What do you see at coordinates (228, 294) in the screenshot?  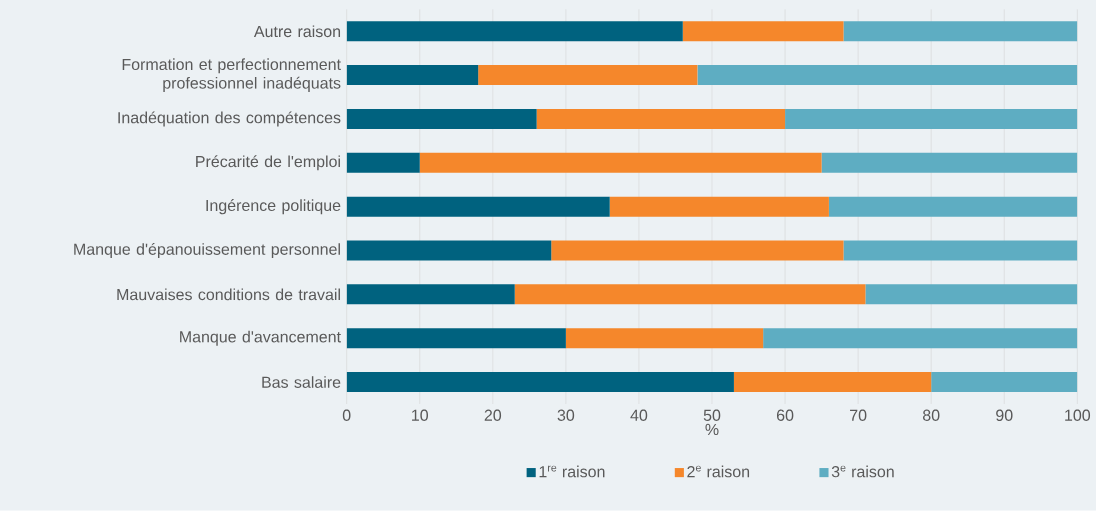 I see `y-tick-label: Mauvaises conditions de travail` at bounding box center [228, 294].